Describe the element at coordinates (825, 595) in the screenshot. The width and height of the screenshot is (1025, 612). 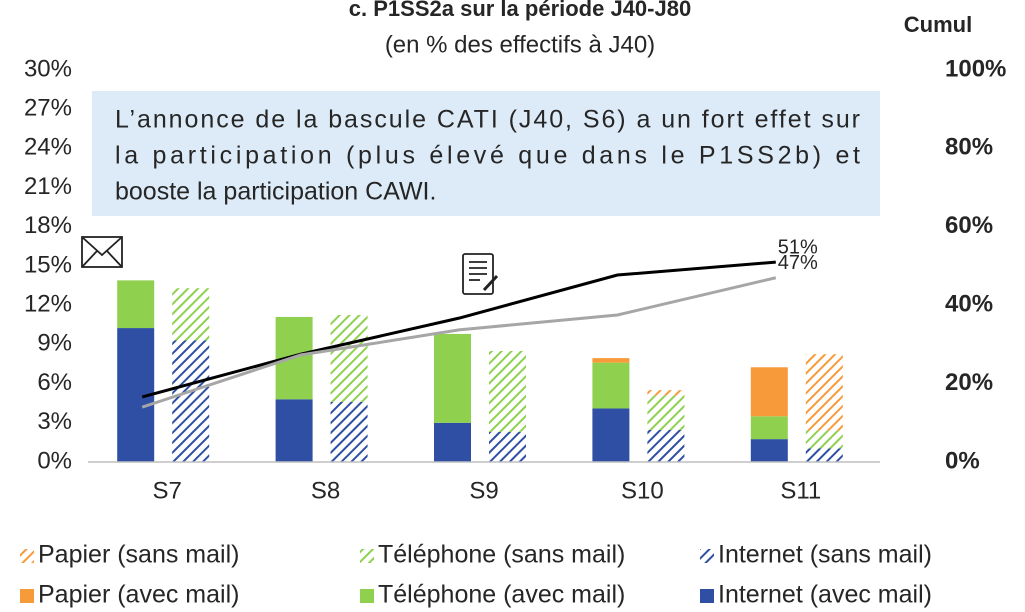
I see `legend-label: Internet (avec mail)` at that location.